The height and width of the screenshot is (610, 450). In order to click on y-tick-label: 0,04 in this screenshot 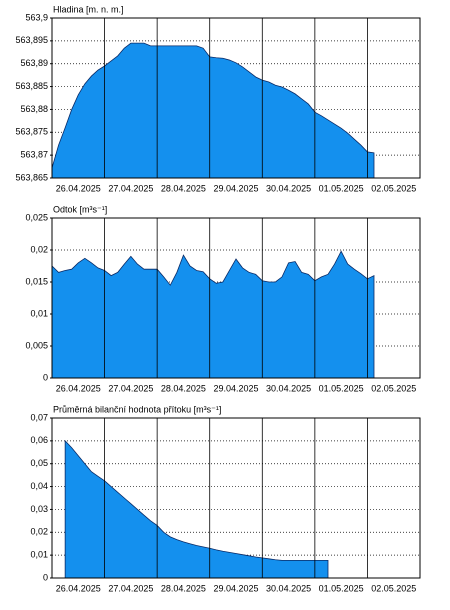, I will do `click(39, 486)`.